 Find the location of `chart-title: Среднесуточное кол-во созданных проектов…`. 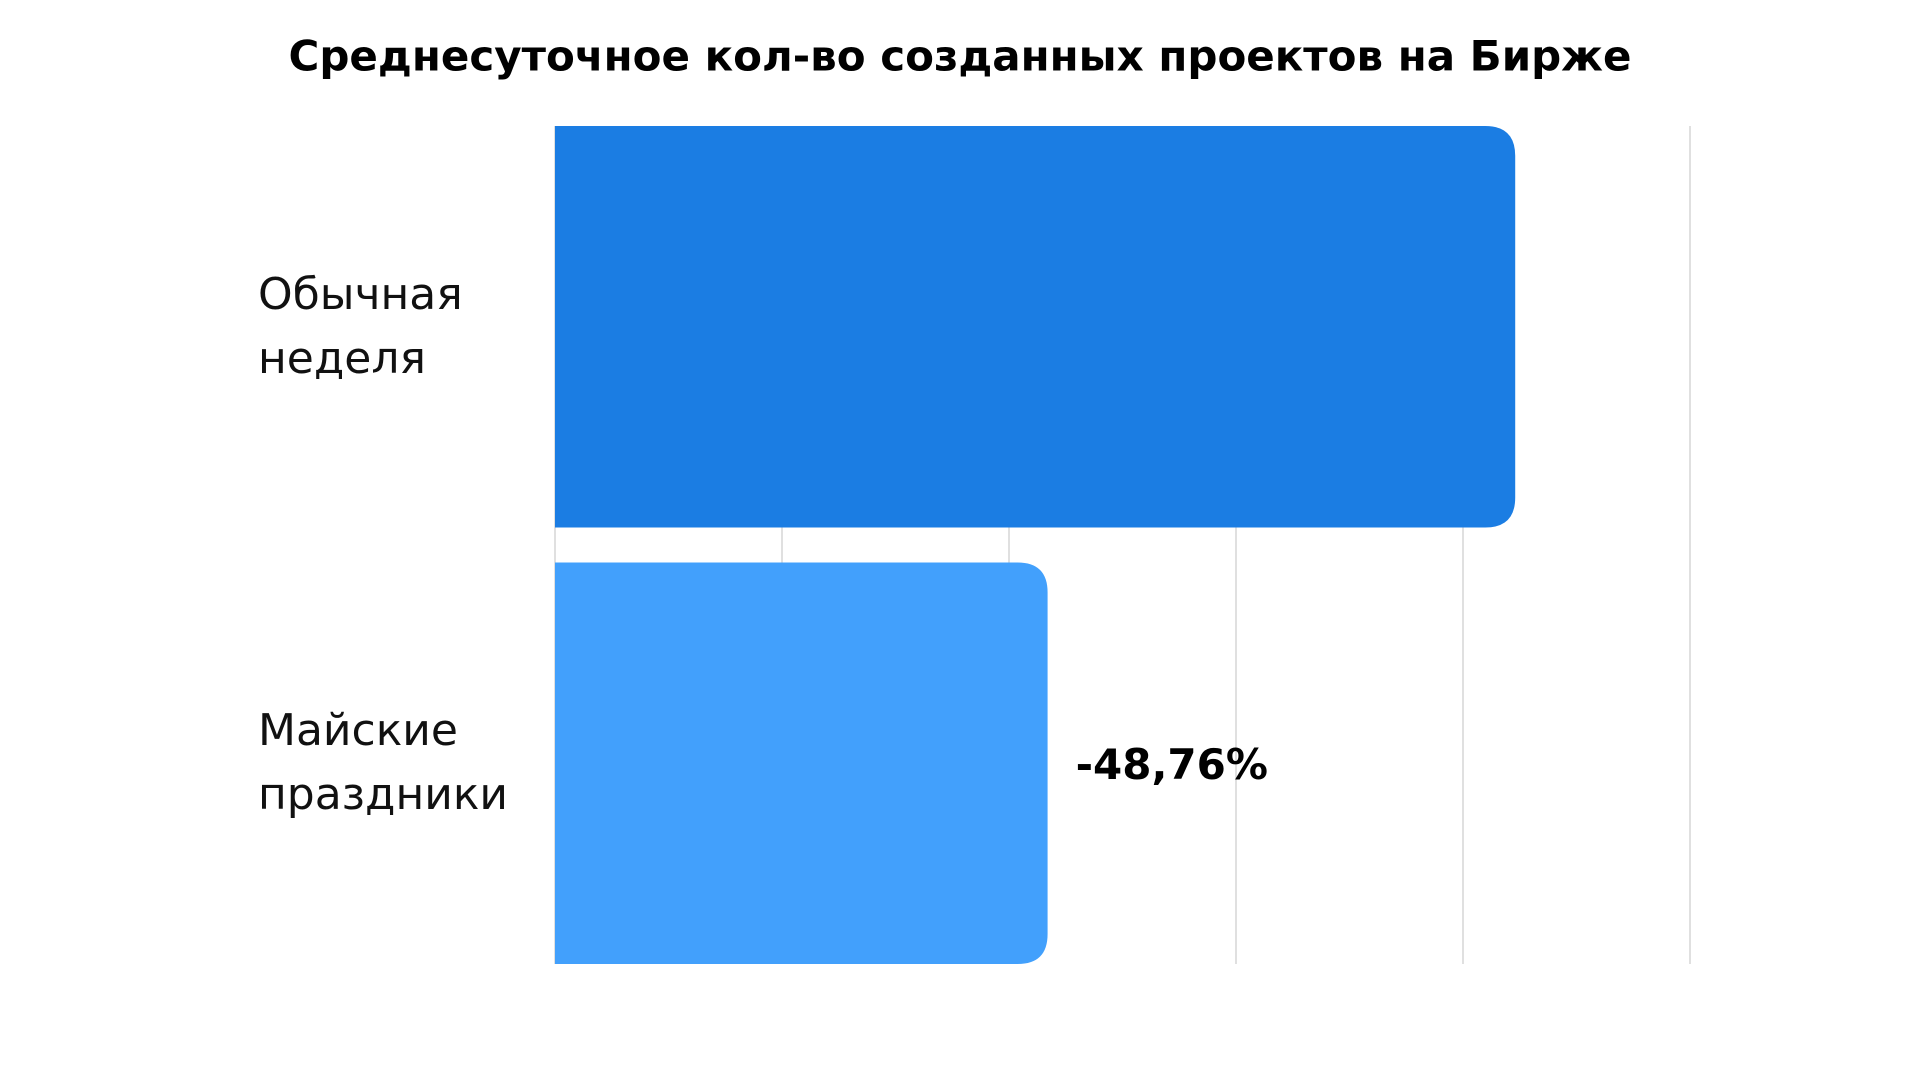

chart-title: Среднесуточное кол-во созданных проектов… is located at coordinates (960, 56).